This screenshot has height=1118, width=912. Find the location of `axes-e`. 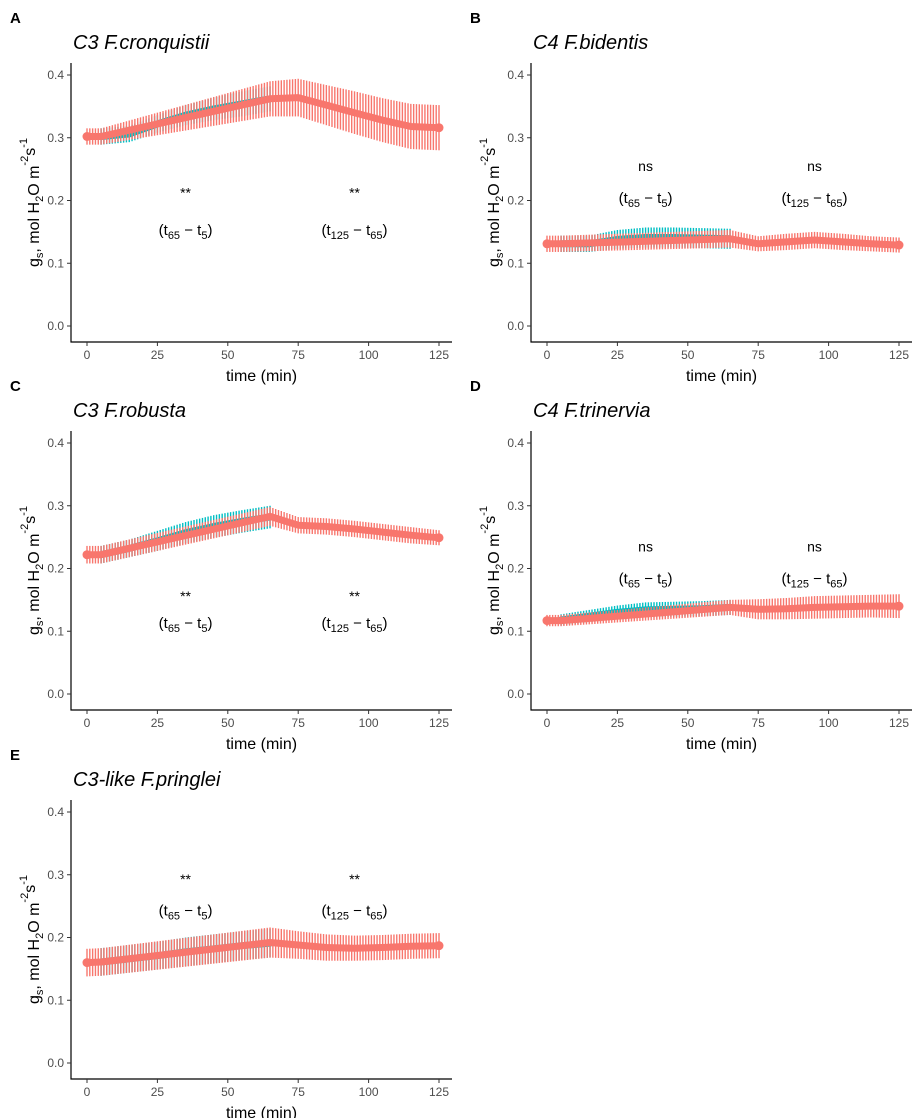

axes-e is located at coordinates (261, 940).